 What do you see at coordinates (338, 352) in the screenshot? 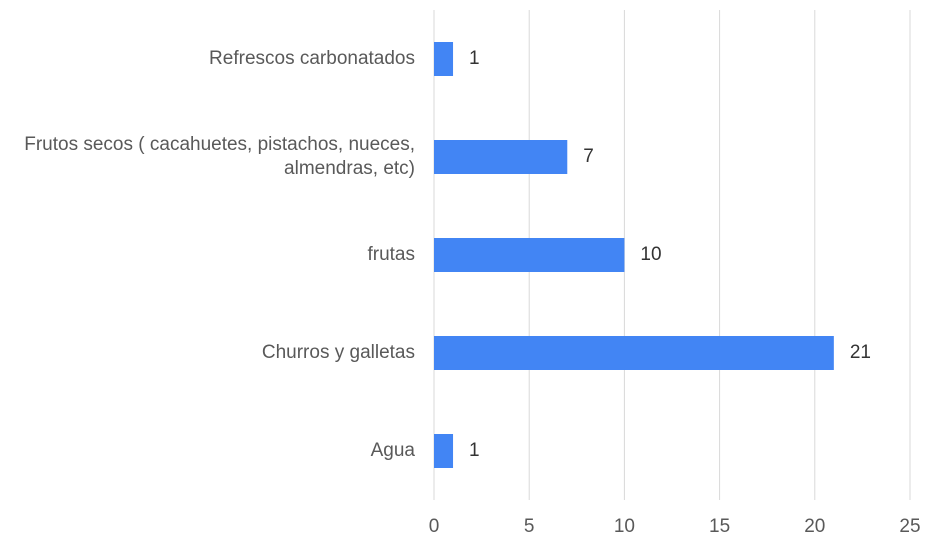
I see `y-tick-label: Churros y galletas` at bounding box center [338, 352].